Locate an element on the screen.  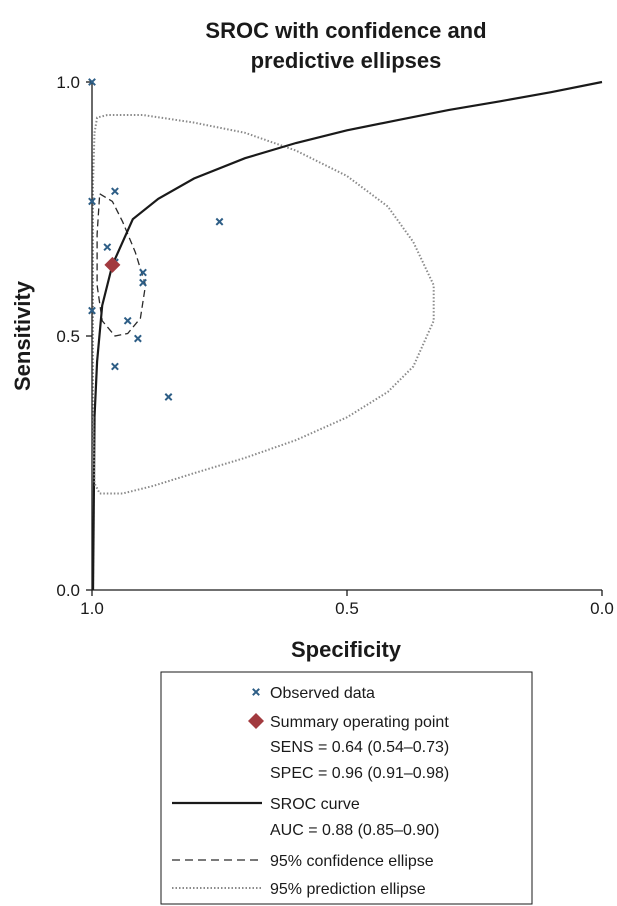
y-tick-label: 1.0 is located at coordinates (68, 82).